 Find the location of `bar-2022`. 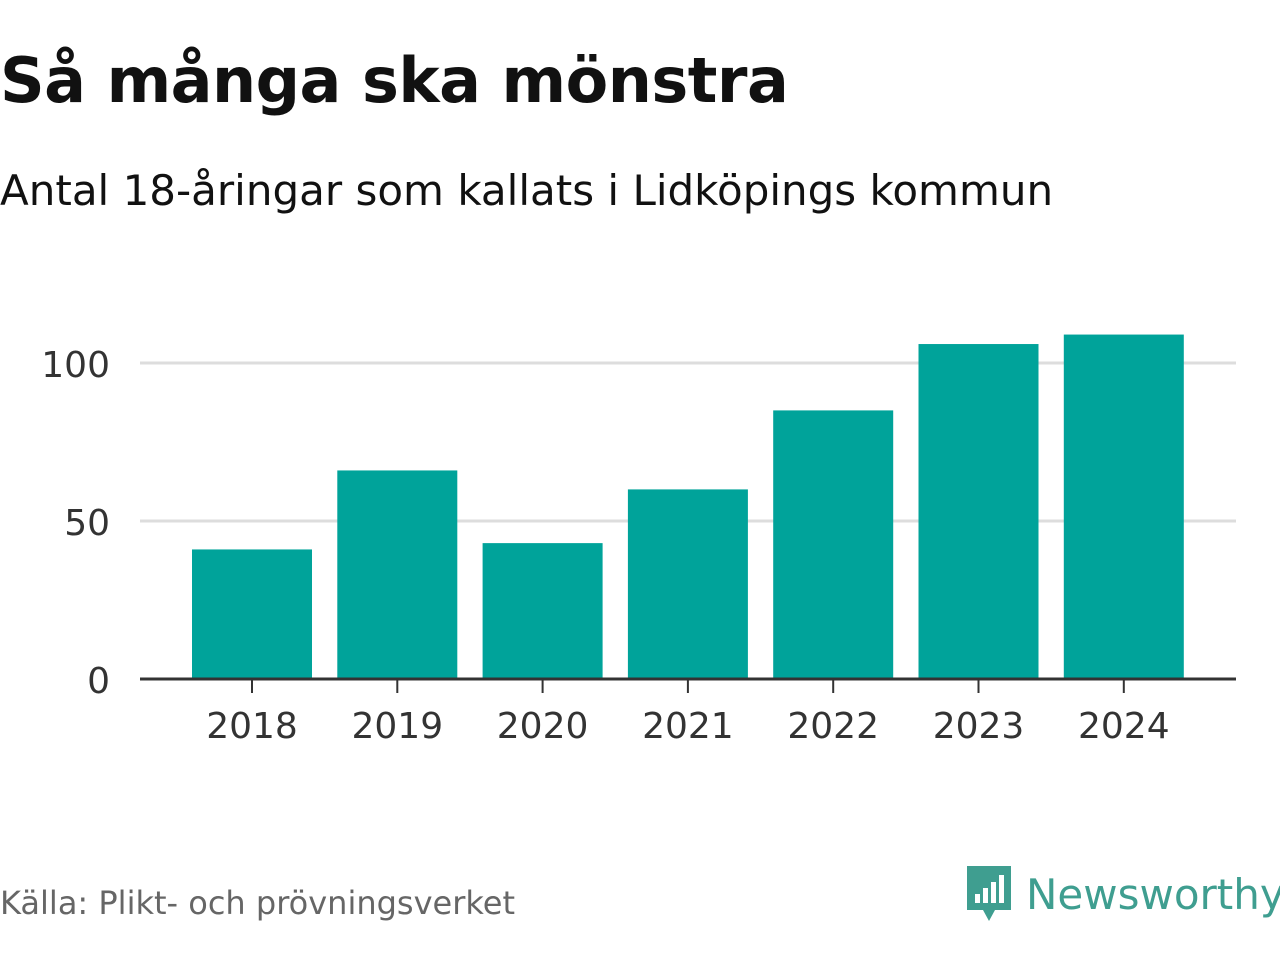

bar-2022 is located at coordinates (833, 544).